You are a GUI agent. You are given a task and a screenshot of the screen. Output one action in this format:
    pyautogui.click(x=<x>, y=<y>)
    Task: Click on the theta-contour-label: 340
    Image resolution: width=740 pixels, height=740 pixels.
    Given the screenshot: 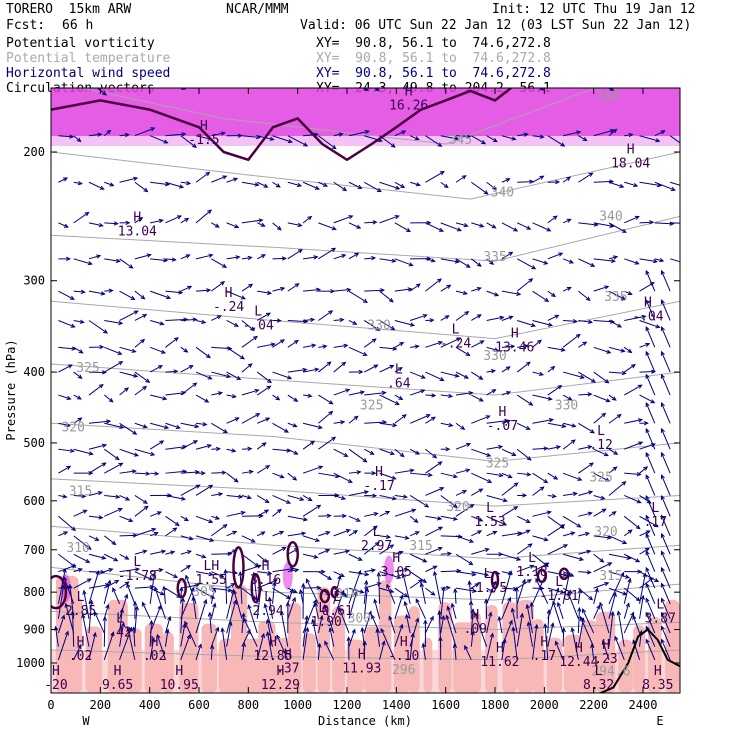 What is the action you would take?
    pyautogui.click(x=502, y=192)
    